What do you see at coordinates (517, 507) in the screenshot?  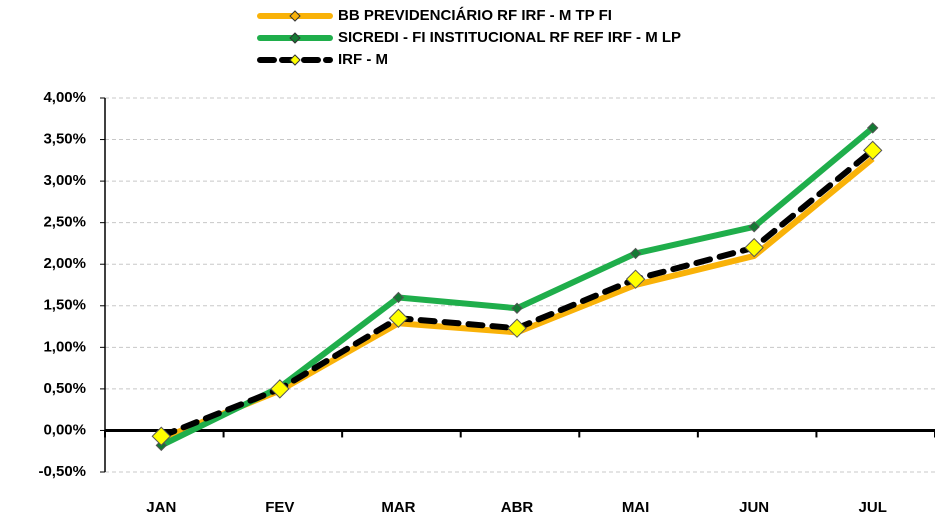 I see `x-tick-label: ABR` at bounding box center [517, 507].